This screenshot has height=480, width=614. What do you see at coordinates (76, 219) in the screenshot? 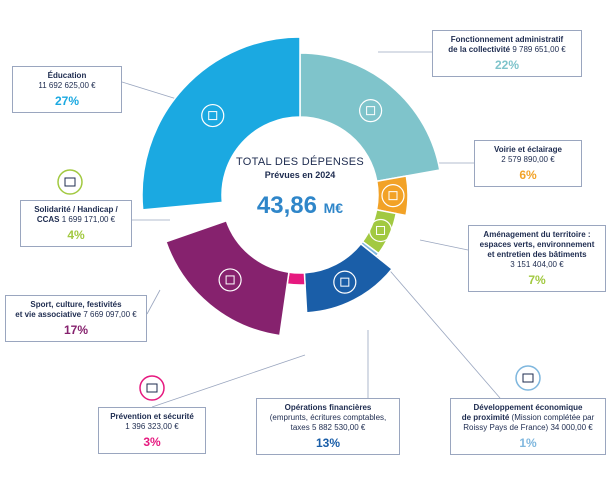
I see `box-title-line2: CCAS 1 699 171,00 €` at bounding box center [76, 219].